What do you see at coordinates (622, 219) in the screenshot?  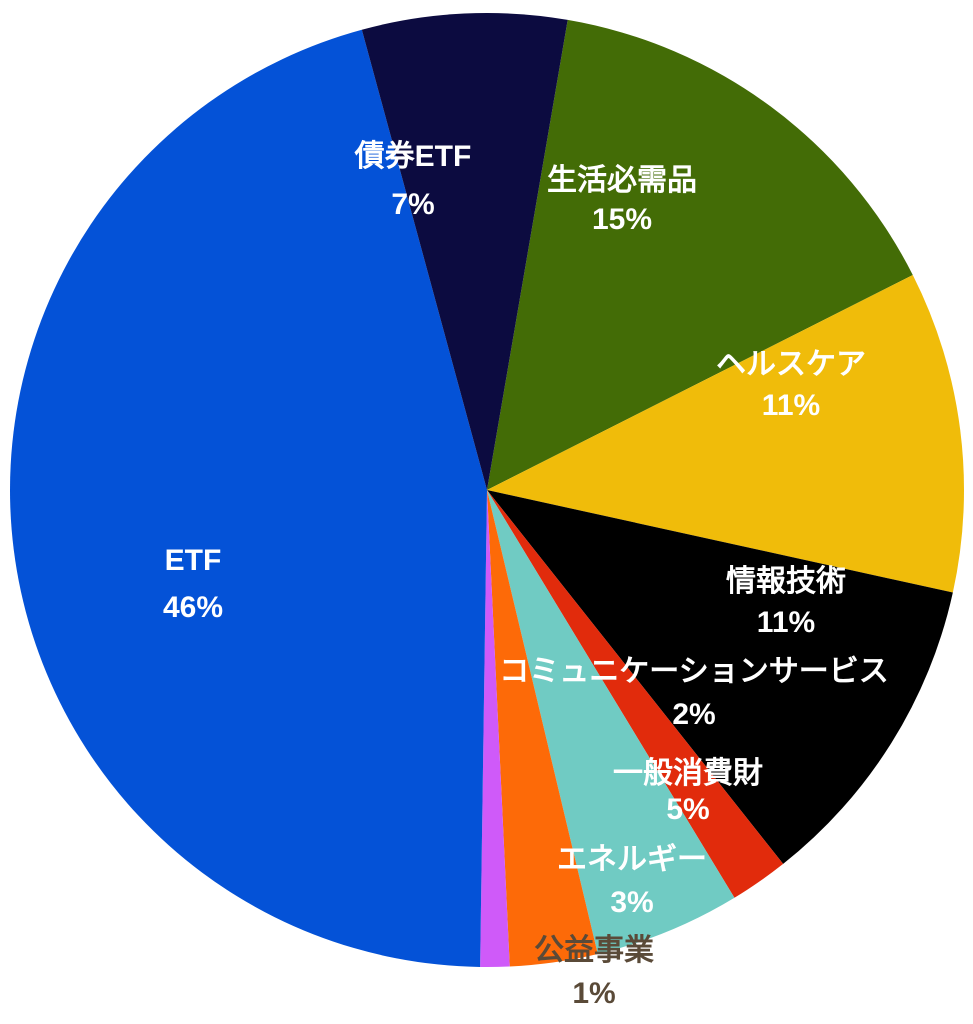 I see `slice-percent-label-1: 15%` at bounding box center [622, 219].